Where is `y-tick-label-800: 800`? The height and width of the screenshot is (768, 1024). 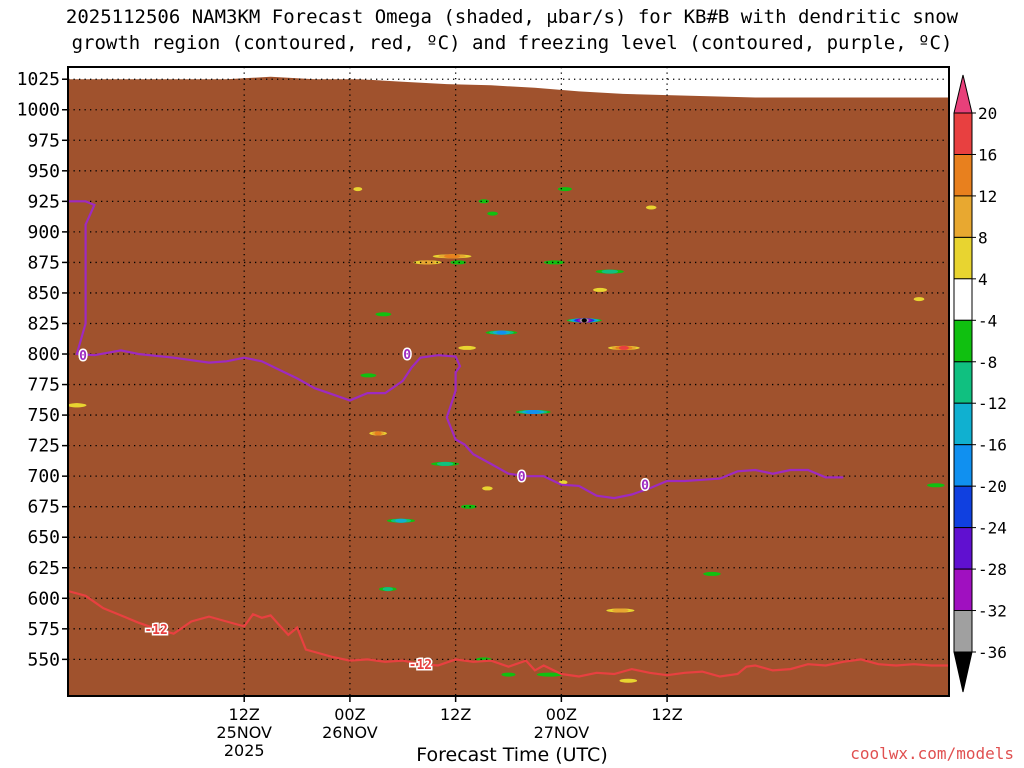 y-tick-label-800: 800 is located at coordinates (43, 354).